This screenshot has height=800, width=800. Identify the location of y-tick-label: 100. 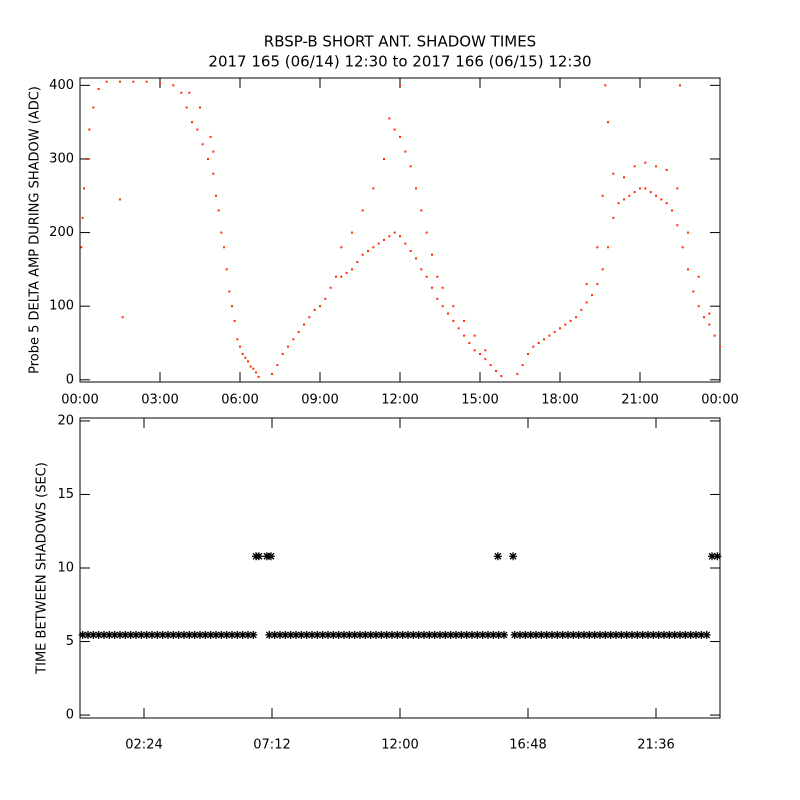
(61, 306).